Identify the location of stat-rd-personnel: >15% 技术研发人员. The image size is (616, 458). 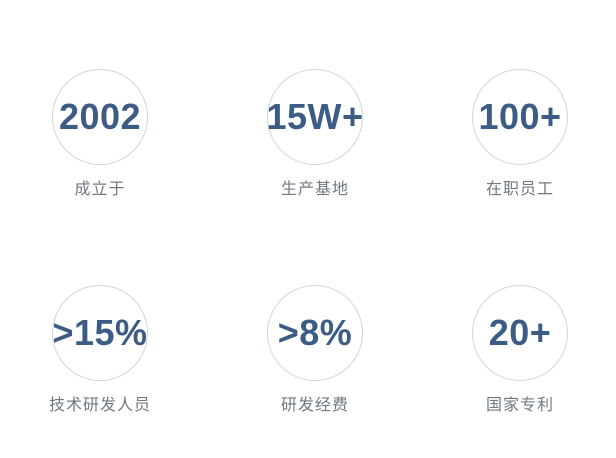
(100, 349).